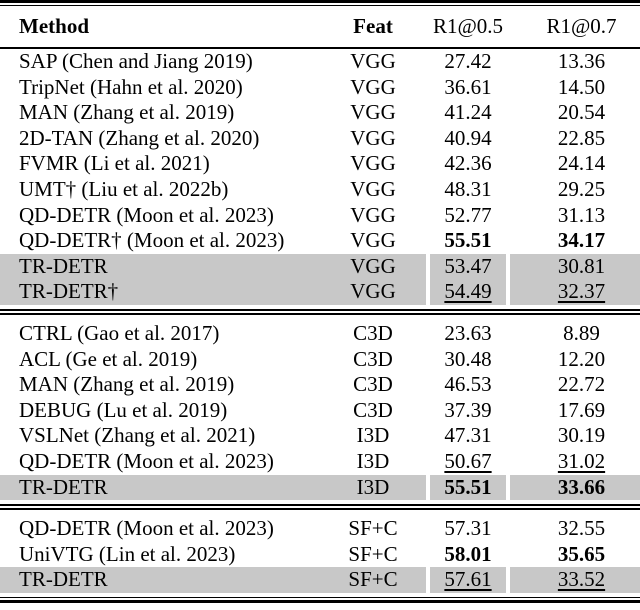  Describe the element at coordinates (320, 113) in the screenshot. I see `table-row: MAN (Zhang et al. 2019) VGG 41.24 20.54` at that location.